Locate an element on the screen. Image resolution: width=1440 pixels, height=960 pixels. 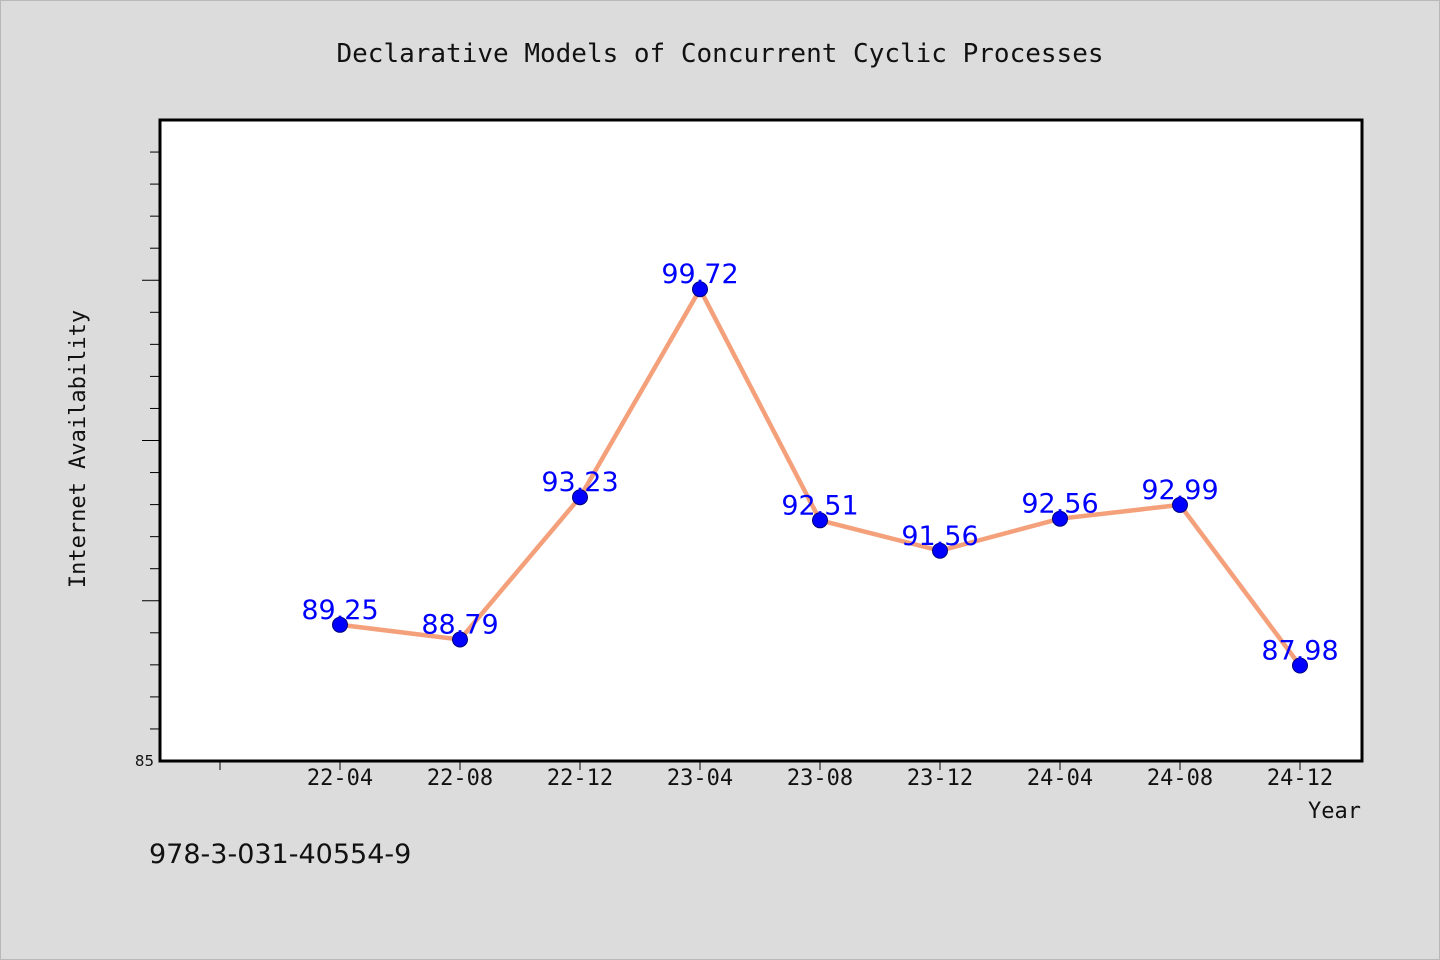
x-tick-label: 23-12 is located at coordinates (940, 778).